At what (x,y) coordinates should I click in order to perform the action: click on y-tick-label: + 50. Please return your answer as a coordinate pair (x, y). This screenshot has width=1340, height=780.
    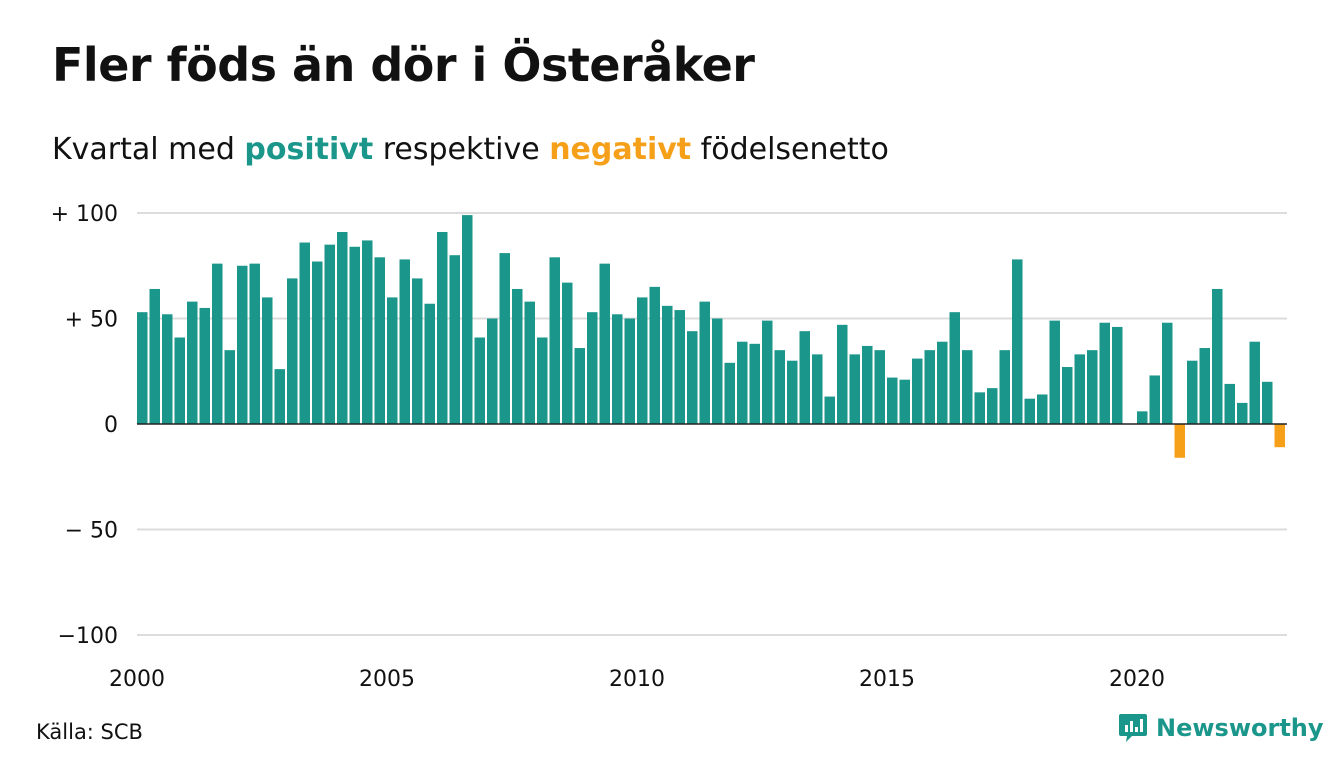
    Looking at the image, I should click on (91, 320).